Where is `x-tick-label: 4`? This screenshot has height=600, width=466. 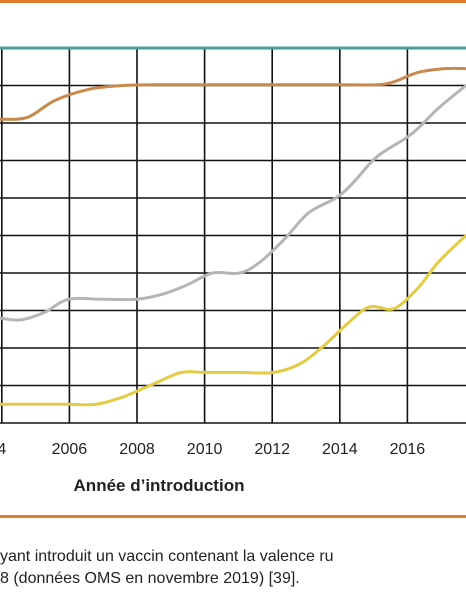 x-tick-label: 4 is located at coordinates (3, 449).